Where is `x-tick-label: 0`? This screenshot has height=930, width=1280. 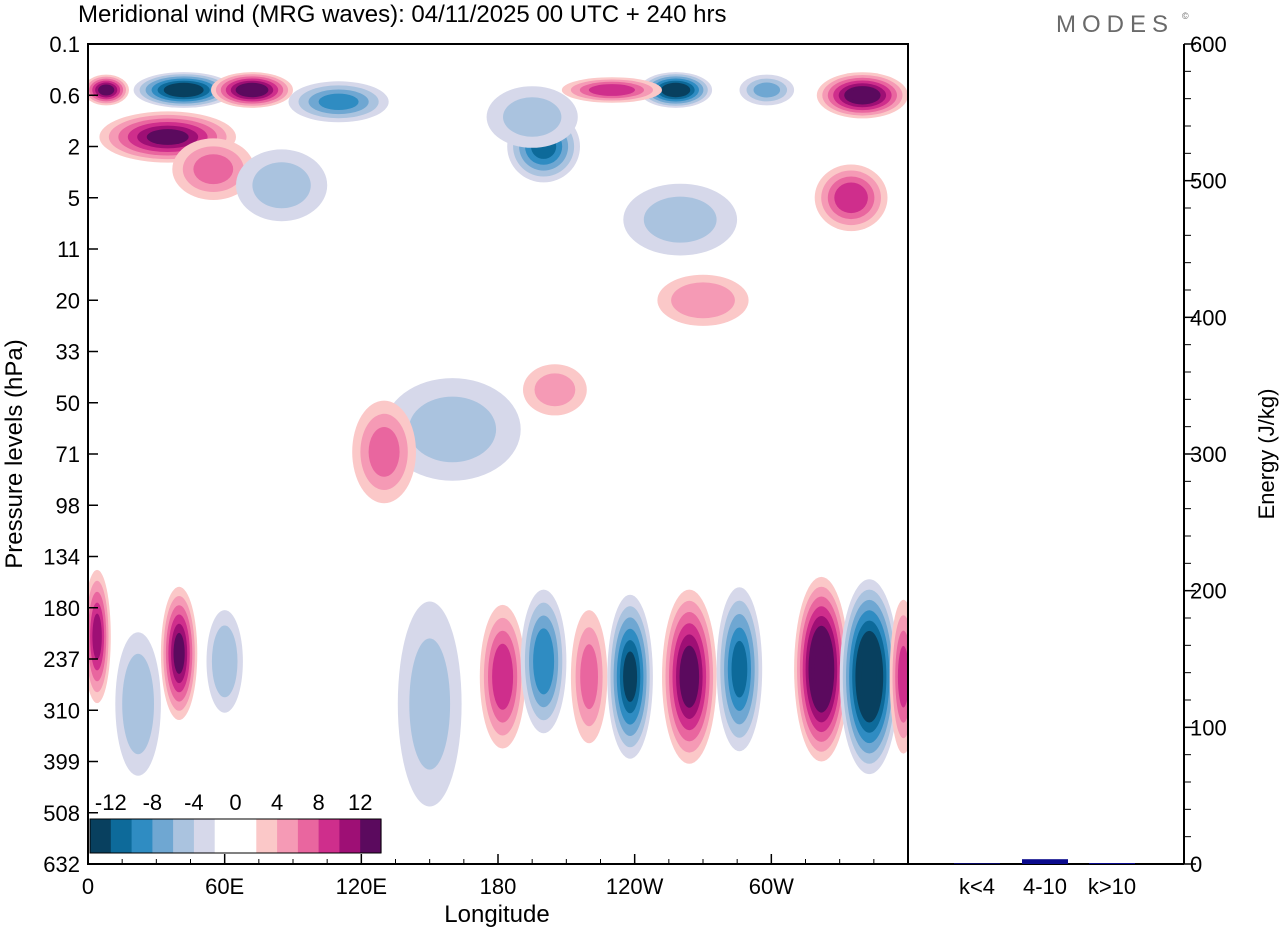
x-tick-label: 0 is located at coordinates (88, 886).